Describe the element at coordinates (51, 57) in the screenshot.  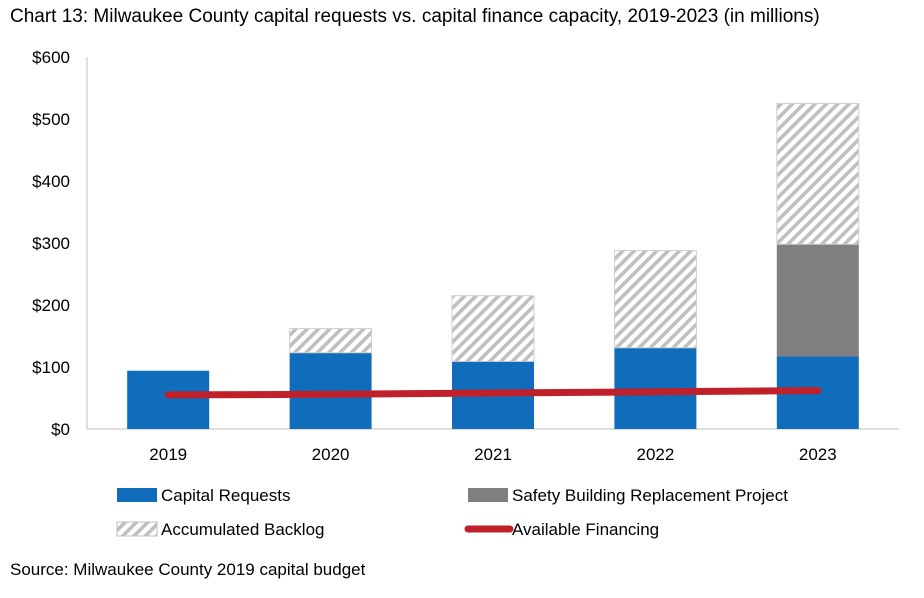
I see `y-tick-label: $600` at that location.